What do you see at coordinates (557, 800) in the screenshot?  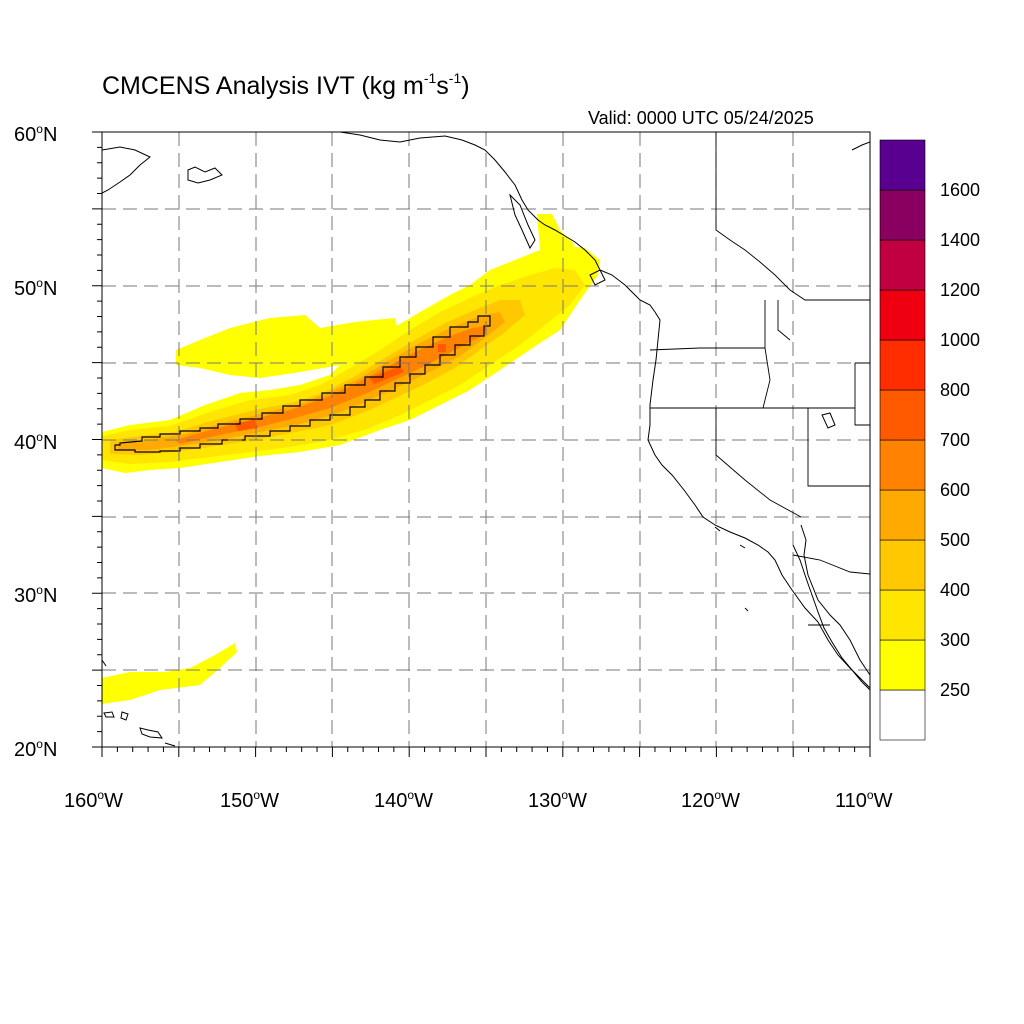 I see `lon-label: 130oW` at bounding box center [557, 800].